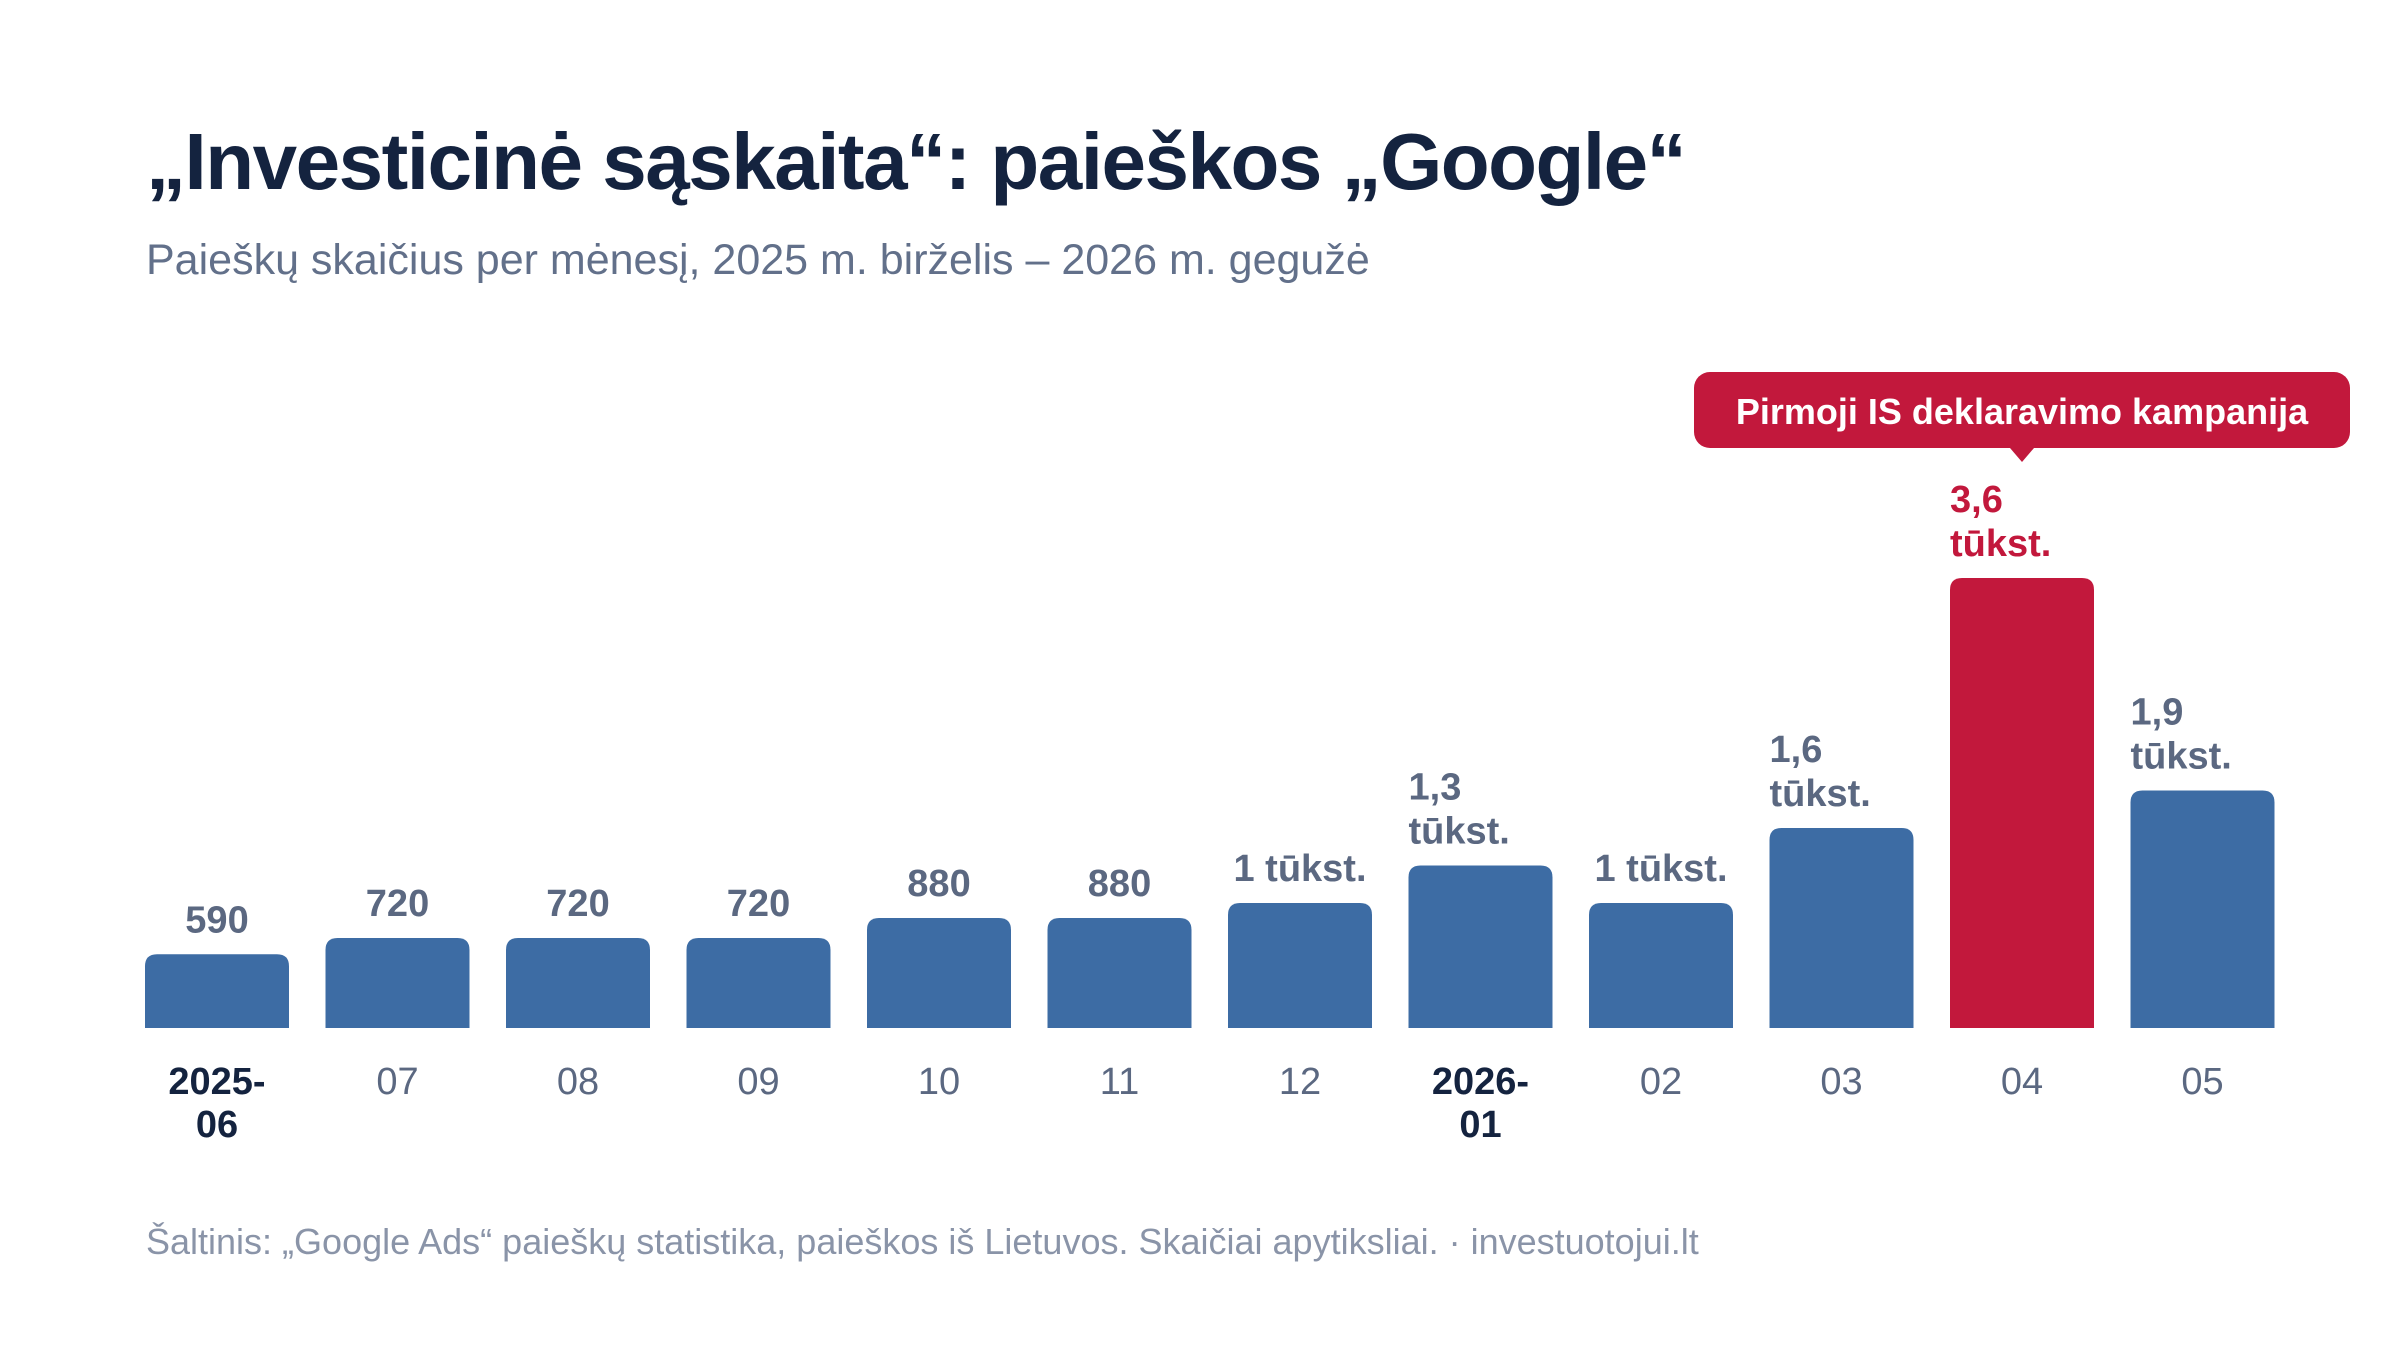  What do you see at coordinates (216, 920) in the screenshot?
I see `bar-value-label: 590` at bounding box center [216, 920].